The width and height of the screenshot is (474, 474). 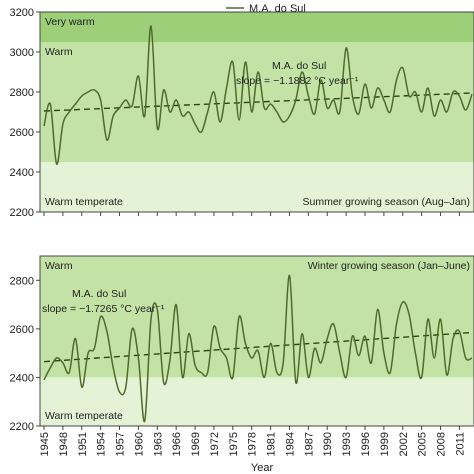 What do you see at coordinates (121, 444) in the screenshot?
I see `x-tick-label: 1957` at bounding box center [121, 444].